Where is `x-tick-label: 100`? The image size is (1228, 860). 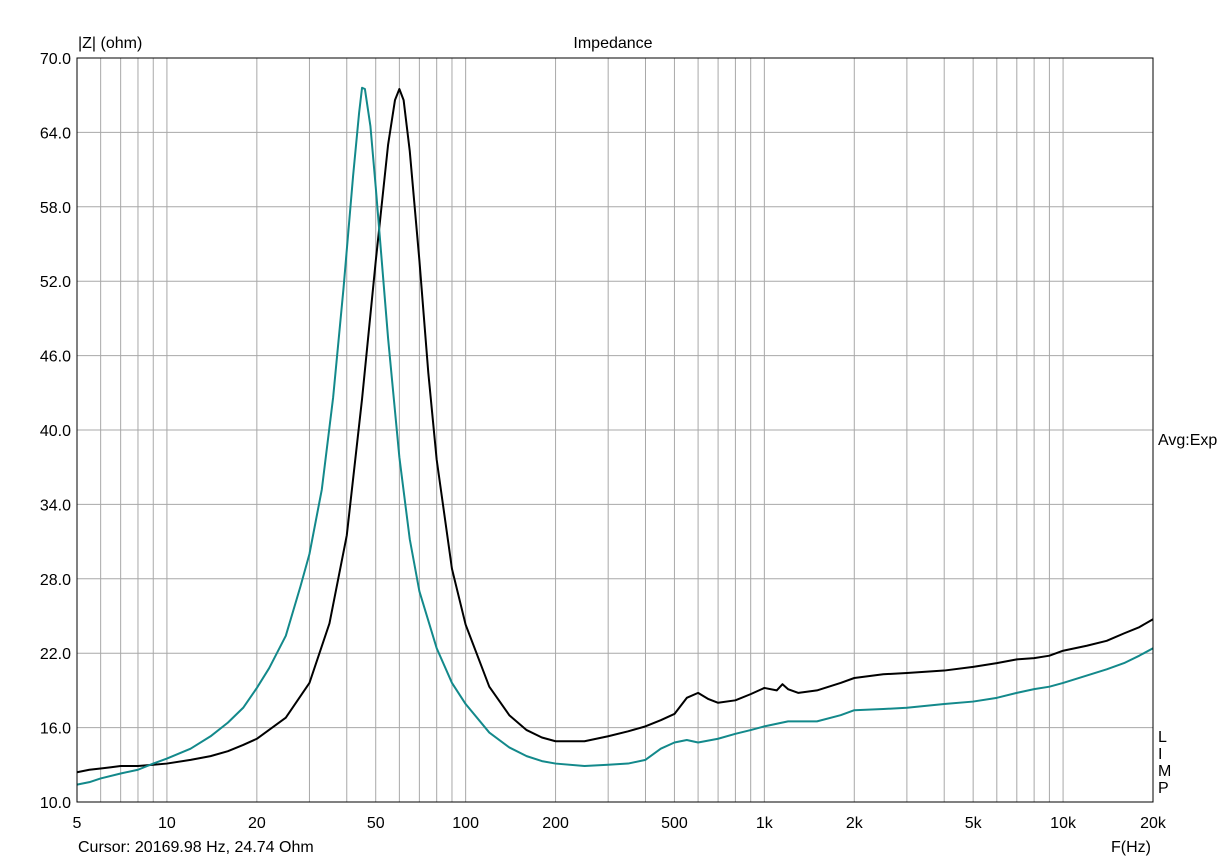
x-tick-label: 100 is located at coordinates (465, 823).